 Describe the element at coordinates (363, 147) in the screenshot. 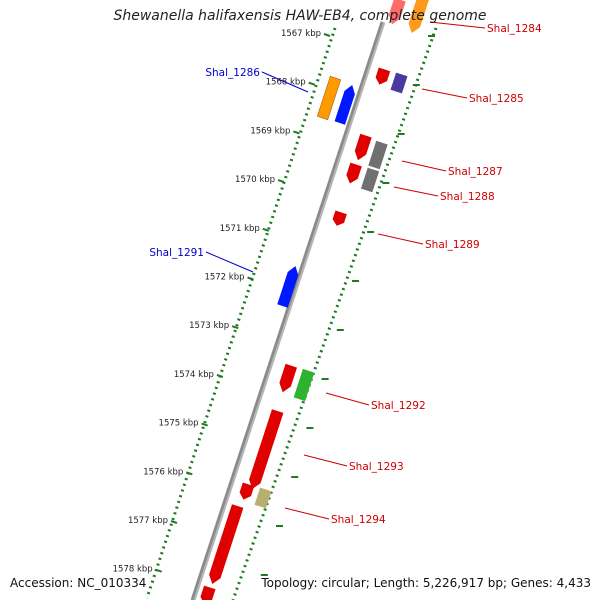

I see `gene-shal-1287-red` at that location.